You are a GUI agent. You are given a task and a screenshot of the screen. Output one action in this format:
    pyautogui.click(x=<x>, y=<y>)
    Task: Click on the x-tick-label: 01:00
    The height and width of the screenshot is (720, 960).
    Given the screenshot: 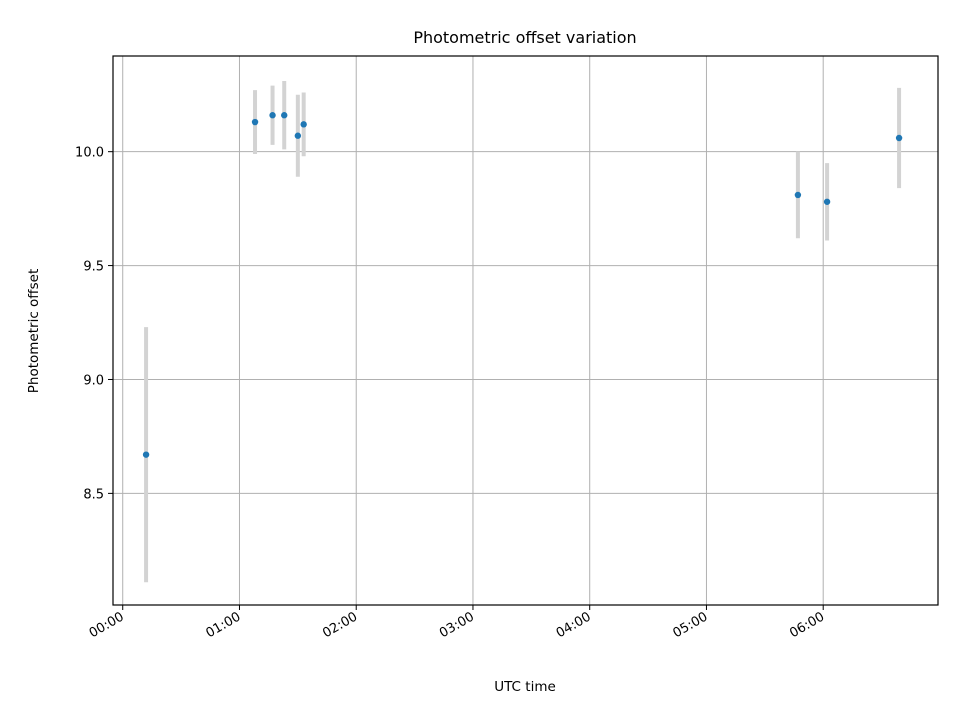 What is the action you would take?
    pyautogui.click(x=224, y=625)
    